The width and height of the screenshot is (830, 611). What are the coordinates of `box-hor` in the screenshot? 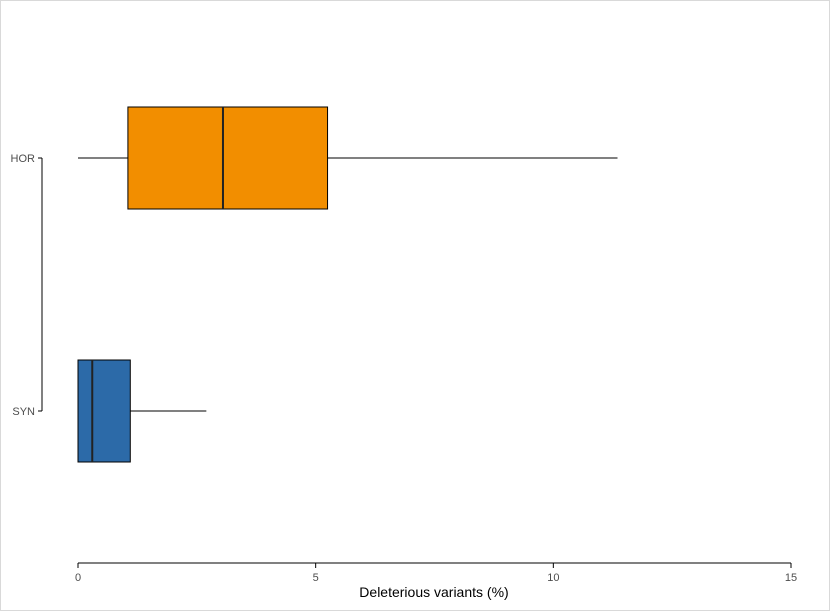 It's located at (348, 158).